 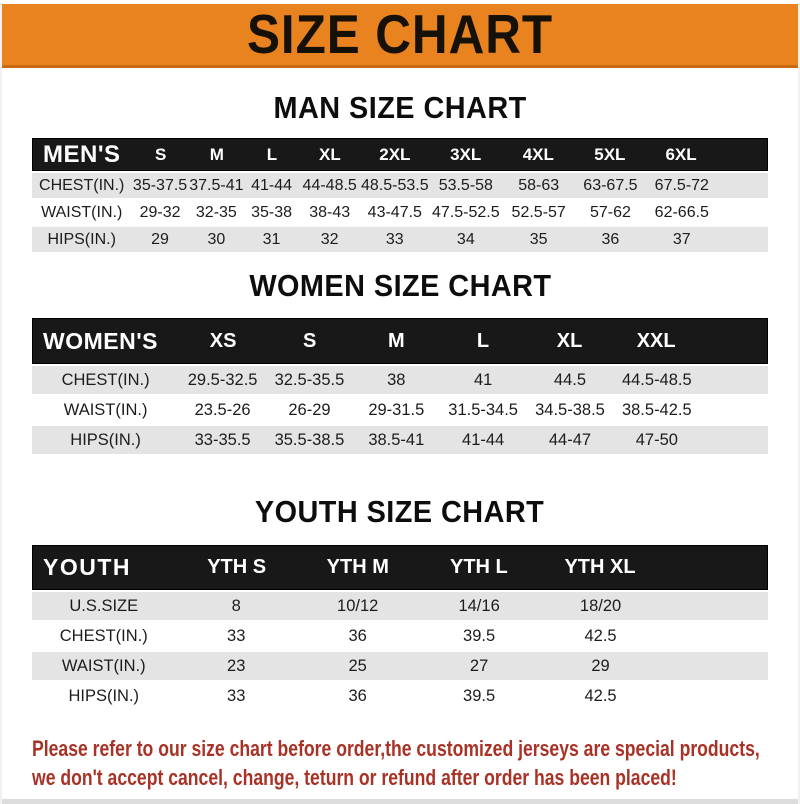 I want to click on value-cell: 34, so click(x=465, y=239).